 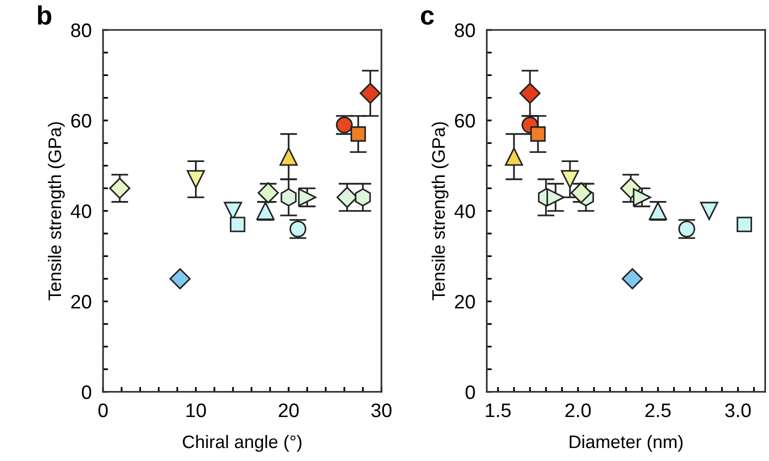 I want to click on x-tick-label: 3.0, so click(x=738, y=410).